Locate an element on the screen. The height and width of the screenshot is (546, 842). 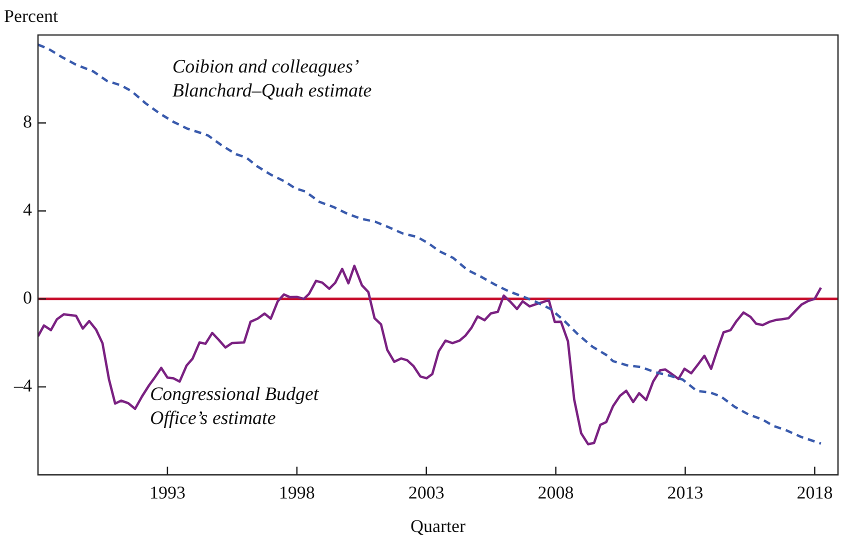
y-tick-label: 8 is located at coordinates (27, 122).